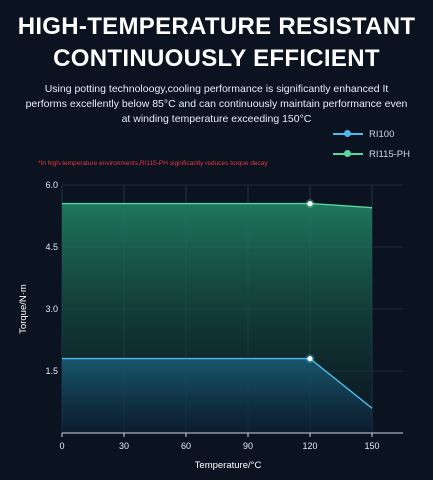 The image size is (433, 480). Describe the element at coordinates (124, 446) in the screenshot. I see `x-tick-label-30: 30` at that location.